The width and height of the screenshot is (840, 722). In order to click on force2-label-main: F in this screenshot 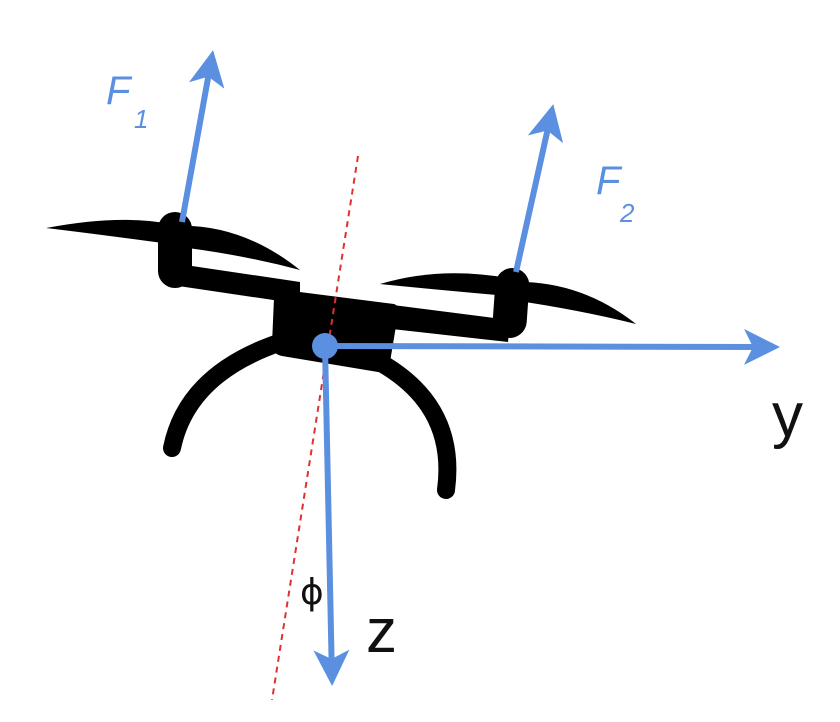, I will do `click(609, 181)`.